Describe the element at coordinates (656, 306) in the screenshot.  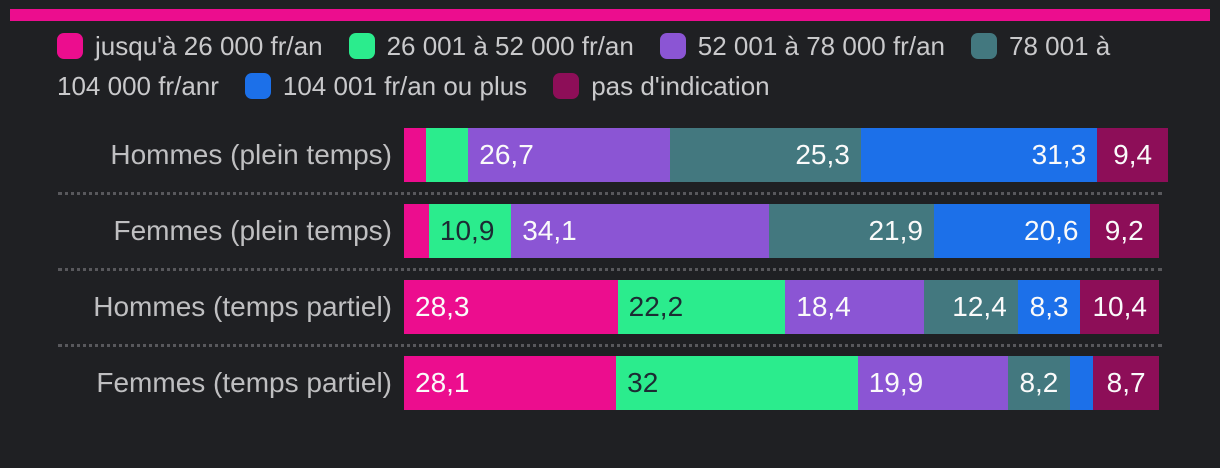
I see `segment-value-label: 22,2` at that location.